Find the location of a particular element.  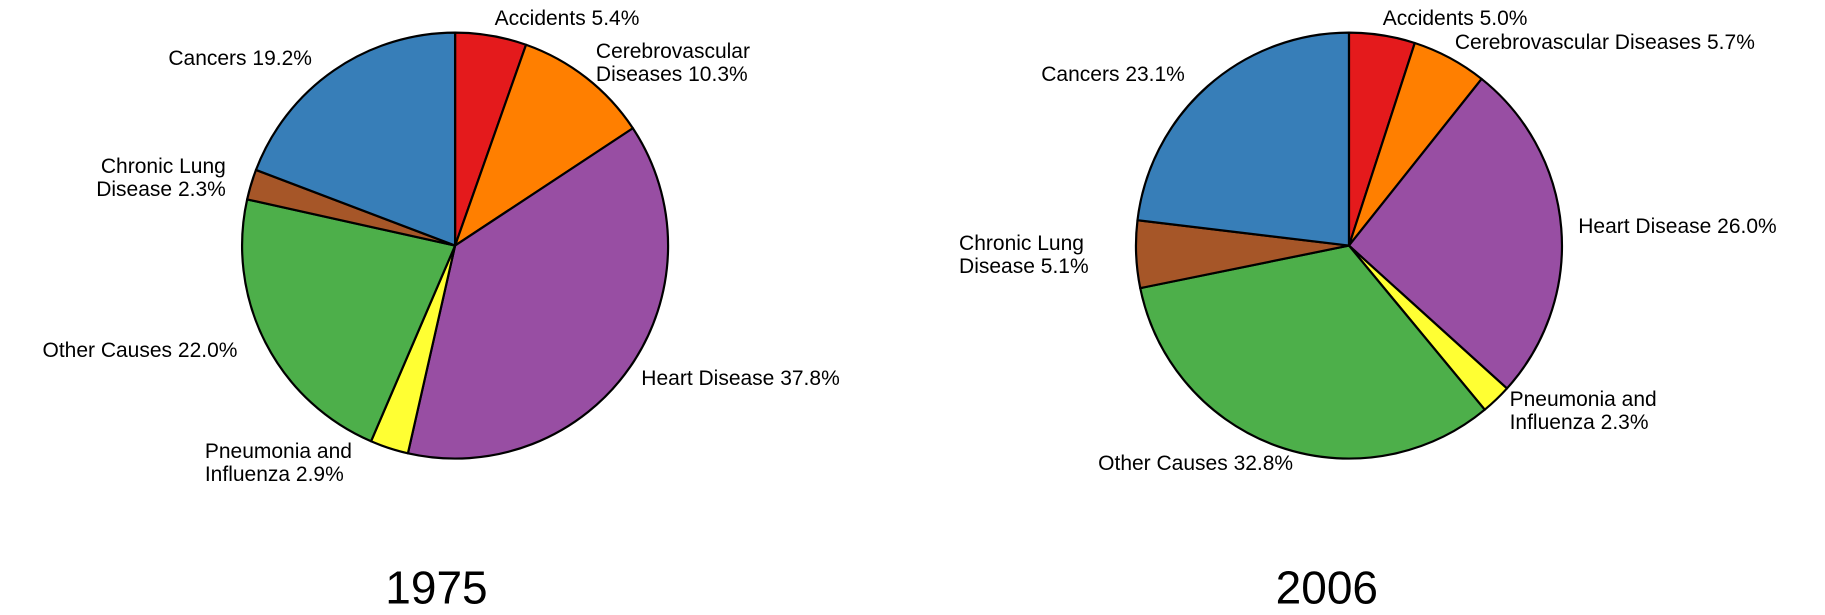

slice-label: Heart Disease 37.8% is located at coordinates (740, 379).